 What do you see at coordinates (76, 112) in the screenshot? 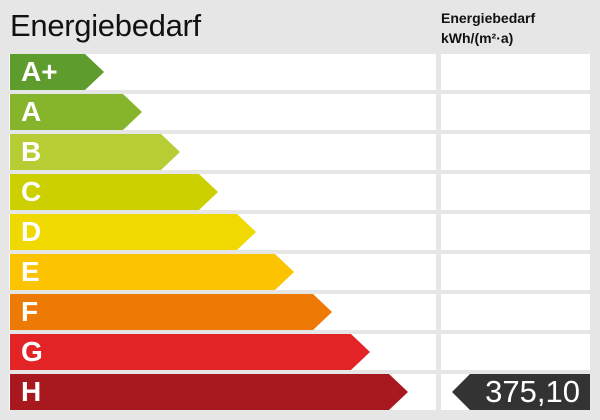
I see `class-arrow: A` at bounding box center [76, 112].